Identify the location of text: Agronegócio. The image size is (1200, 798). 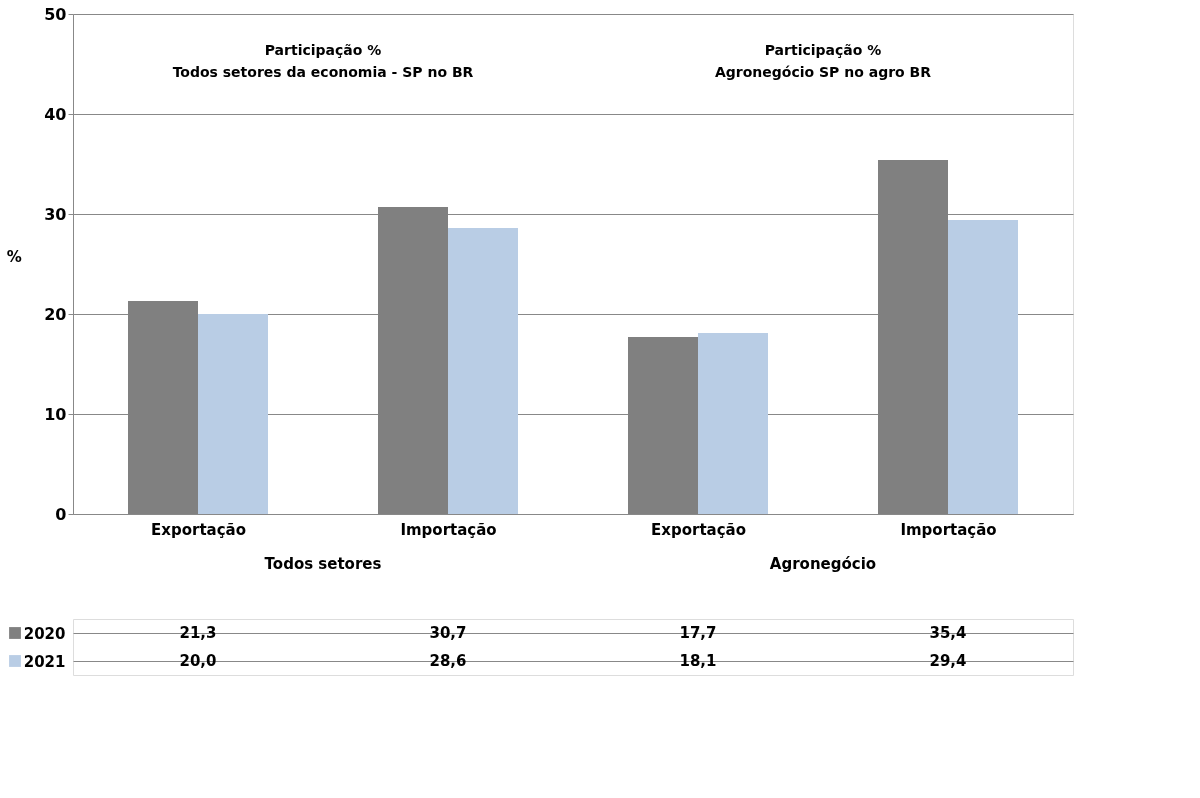
(823, 564).